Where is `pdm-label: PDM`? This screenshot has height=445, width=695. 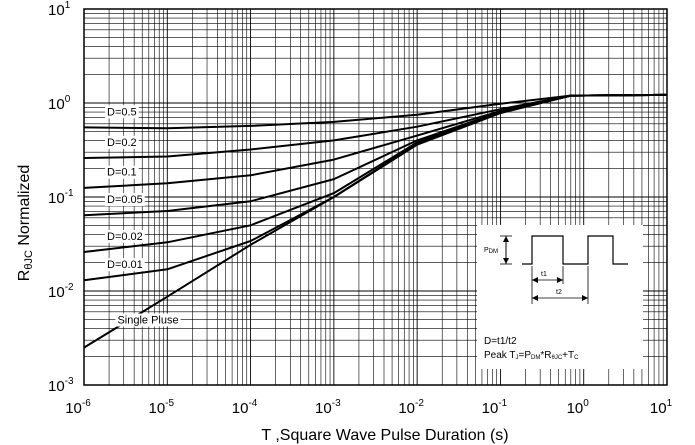
pdm-label: PDM is located at coordinates (491, 251).